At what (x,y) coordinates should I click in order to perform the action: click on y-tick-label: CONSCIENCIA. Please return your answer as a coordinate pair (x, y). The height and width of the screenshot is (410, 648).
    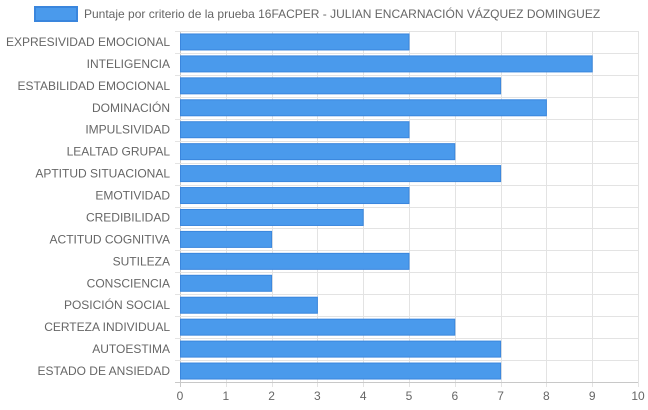
    Looking at the image, I should click on (128, 283).